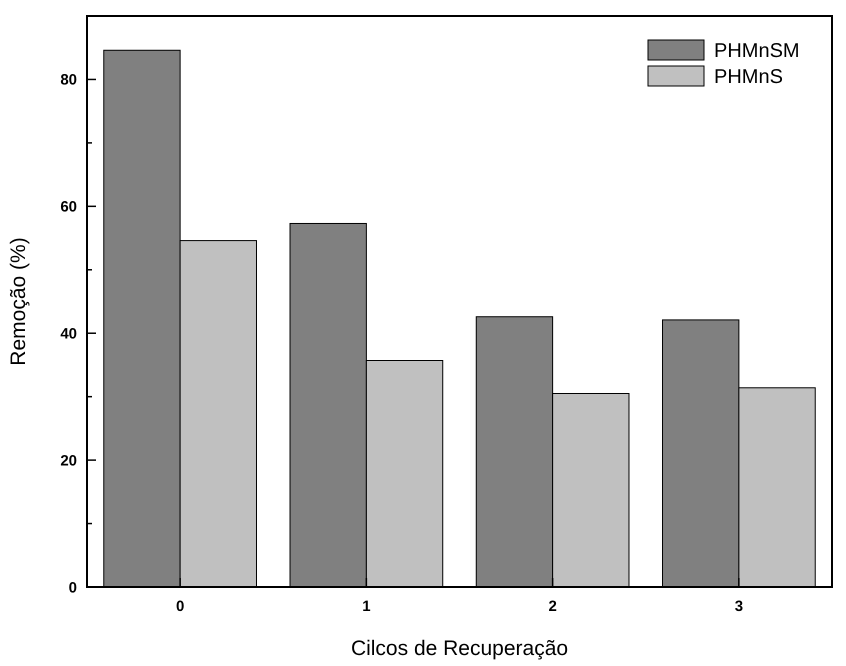 The width and height of the screenshot is (846, 666). What do you see at coordinates (68, 207) in the screenshot?
I see `y-tick-label: 60` at bounding box center [68, 207].